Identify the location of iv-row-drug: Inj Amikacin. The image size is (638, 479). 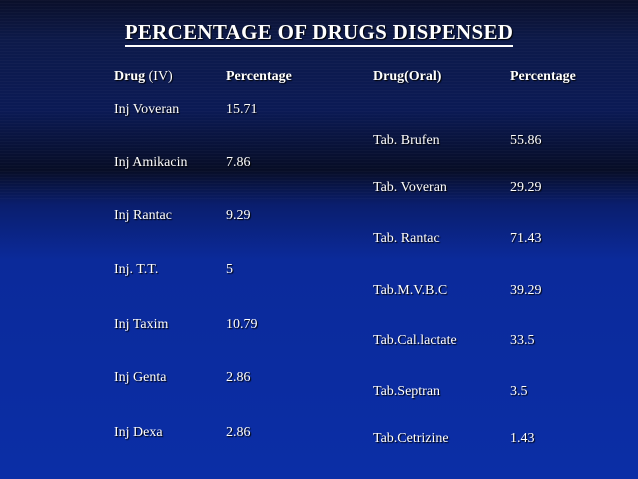
(151, 162).